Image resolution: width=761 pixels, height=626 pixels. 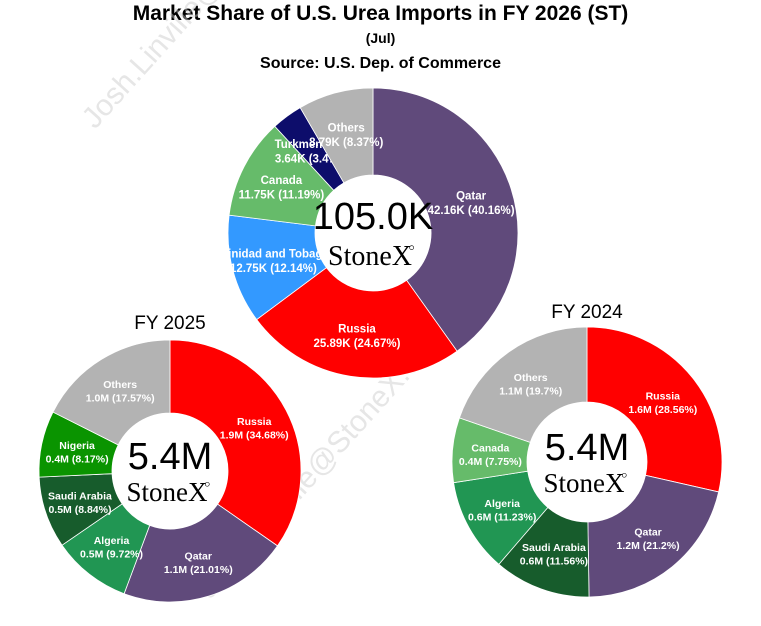 I want to click on slice-value-label: 42.16K (40.16%), so click(x=471, y=211).